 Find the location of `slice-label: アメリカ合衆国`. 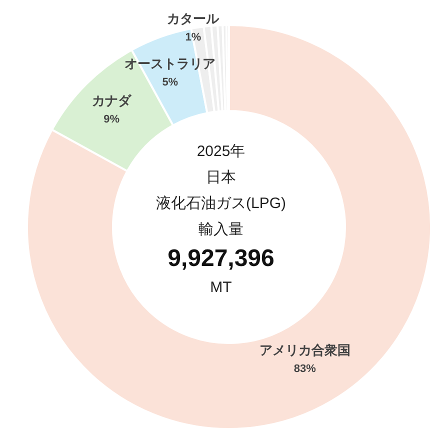

slice-label: アメリカ合衆国 is located at coordinates (304, 350).